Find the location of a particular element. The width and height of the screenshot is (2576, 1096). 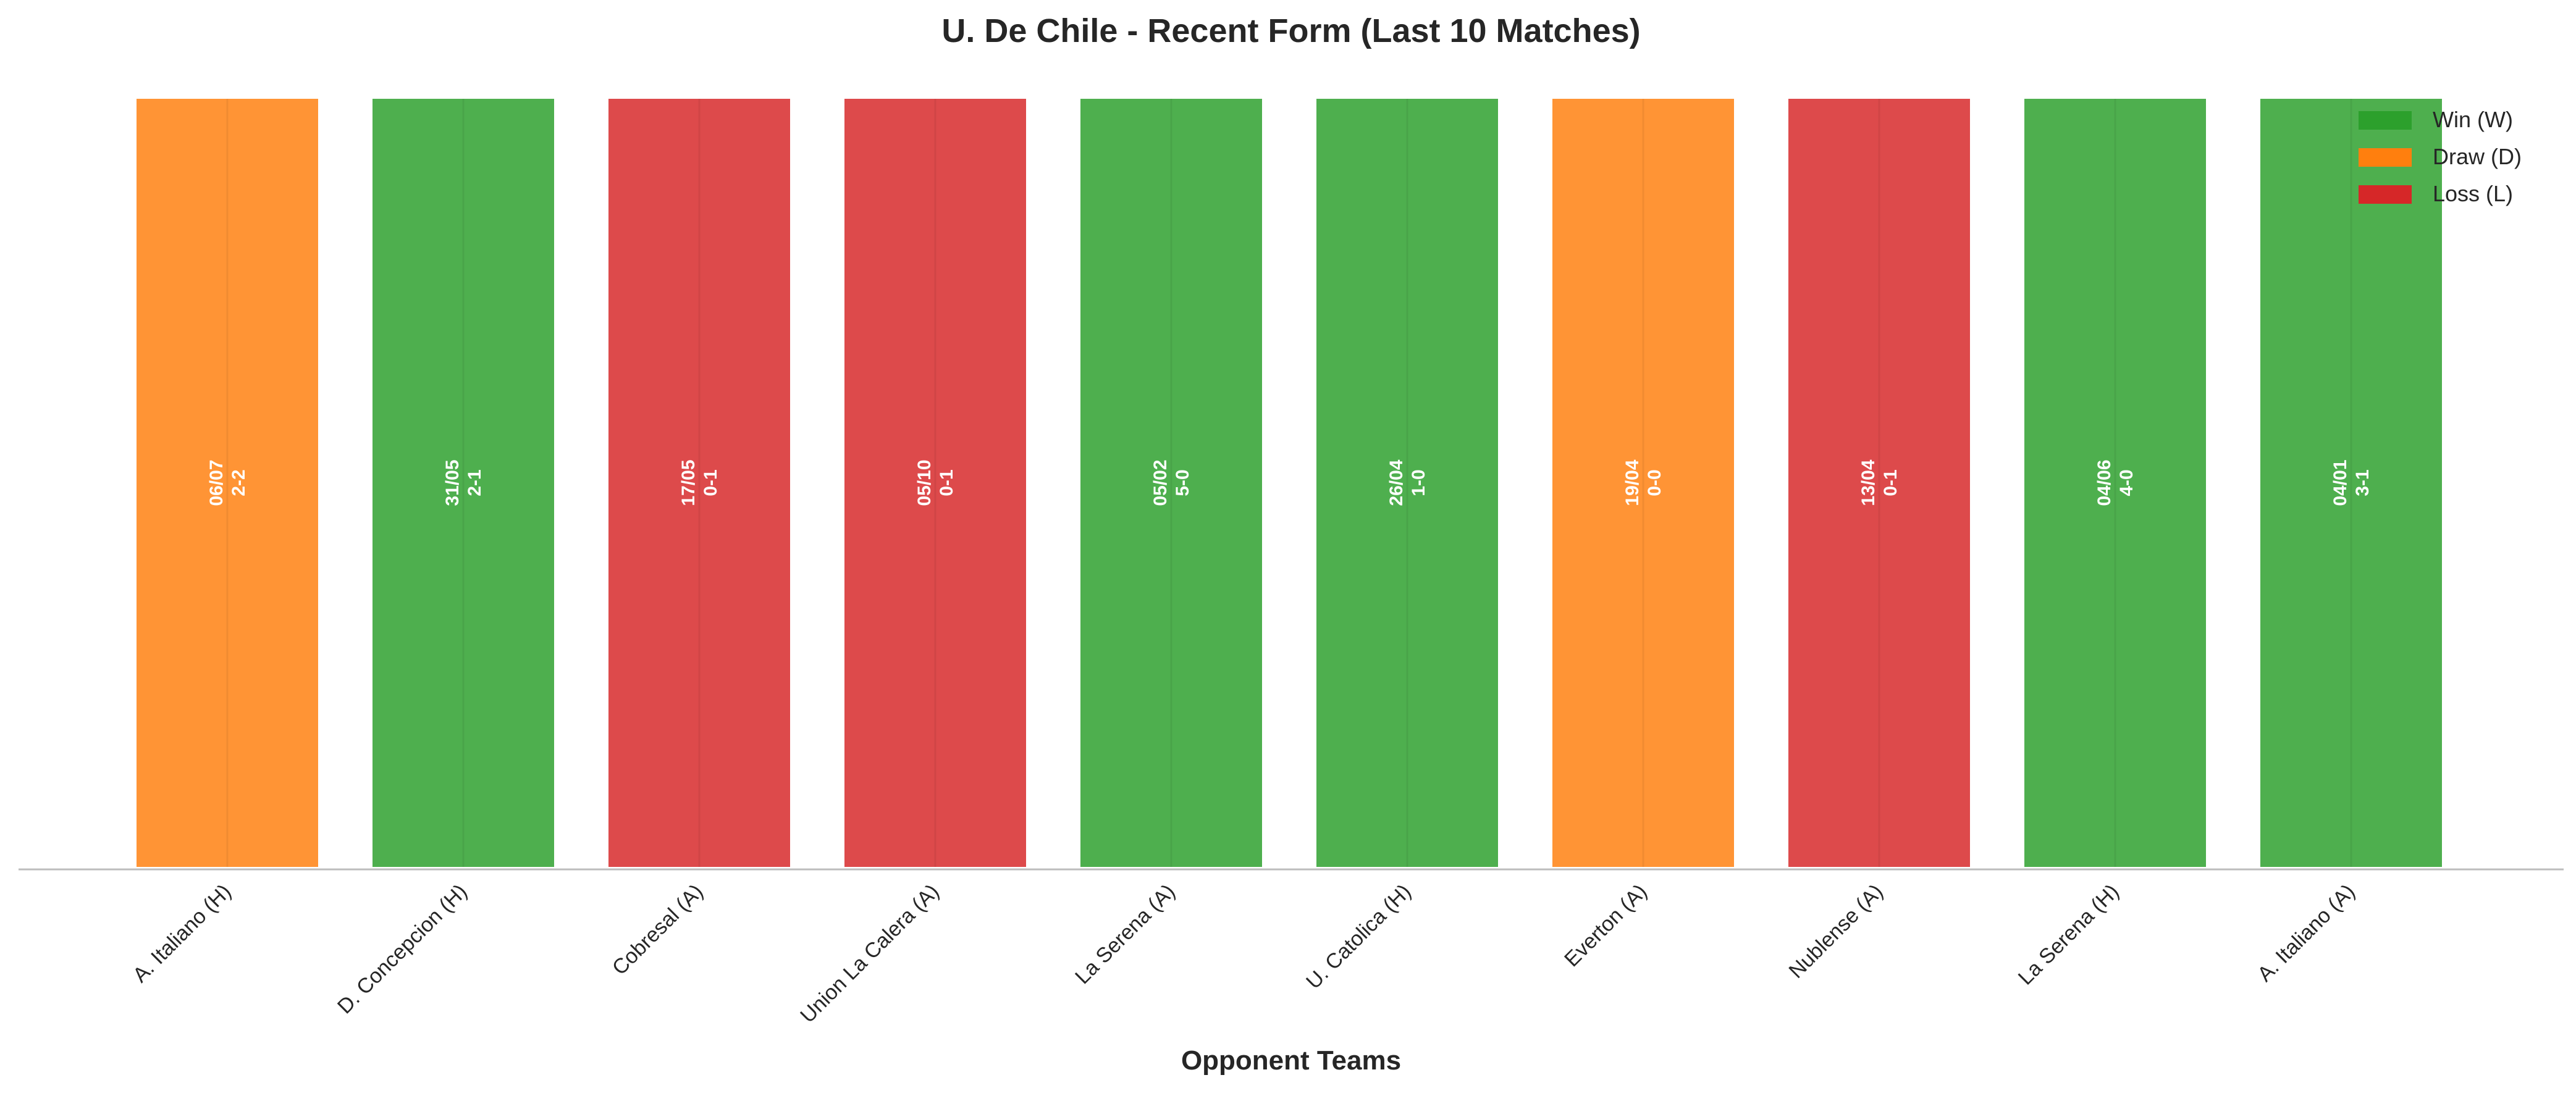

match-date-label: 04/01 is located at coordinates (2340, 482).